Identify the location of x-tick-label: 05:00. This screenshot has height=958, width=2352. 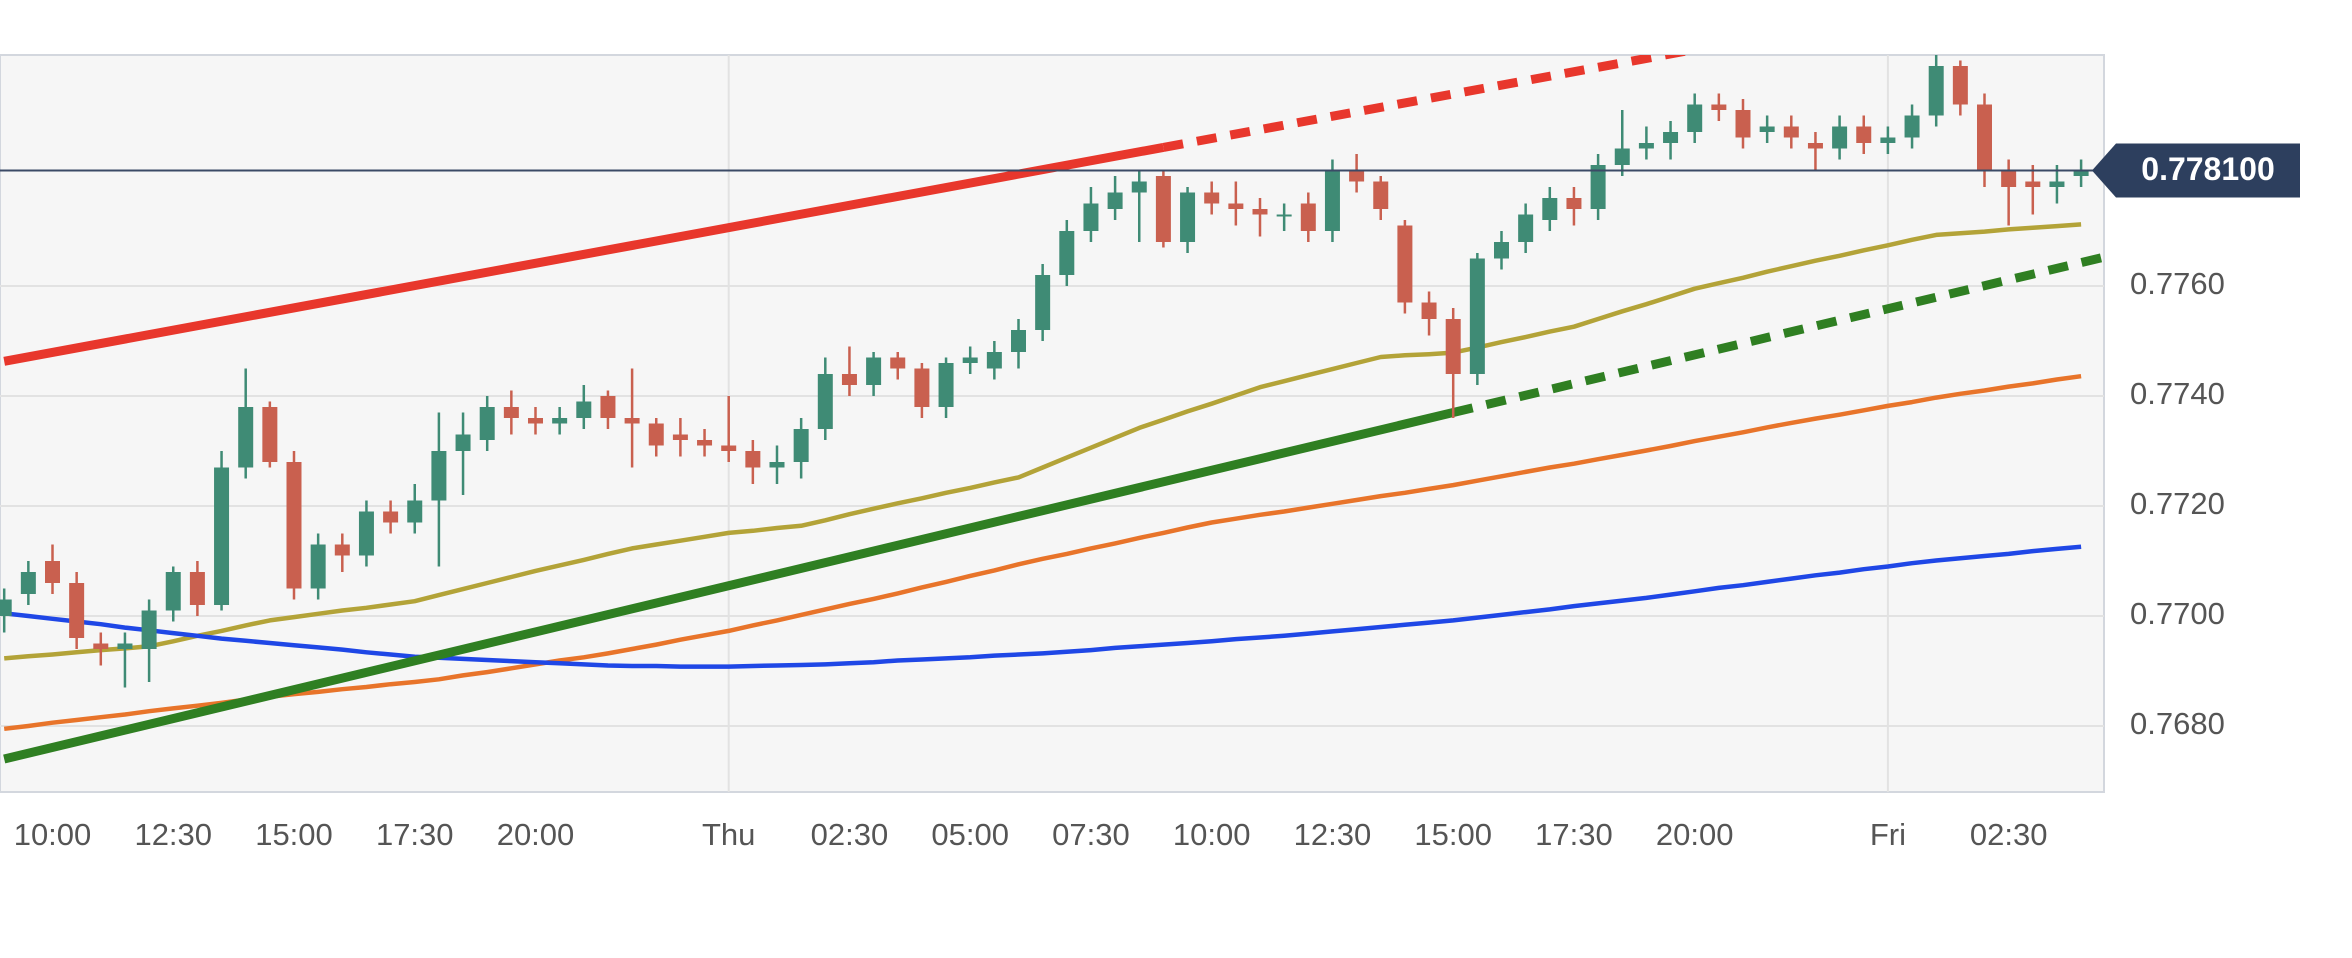
(970, 834).